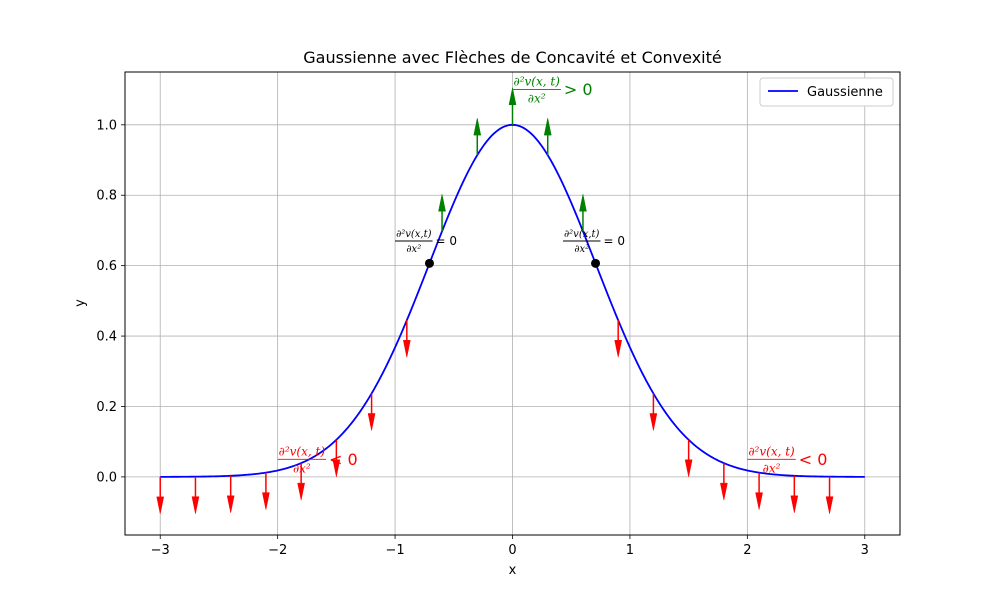 Image resolution: width=1000 pixels, height=600 pixels. I want to click on y-axis-title: y, so click(80, 303).